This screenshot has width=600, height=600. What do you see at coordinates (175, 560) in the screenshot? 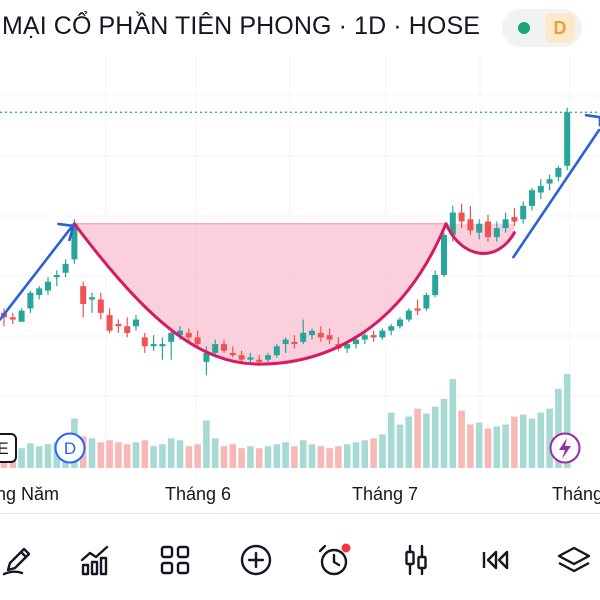
I see `grid-icon` at bounding box center [175, 560].